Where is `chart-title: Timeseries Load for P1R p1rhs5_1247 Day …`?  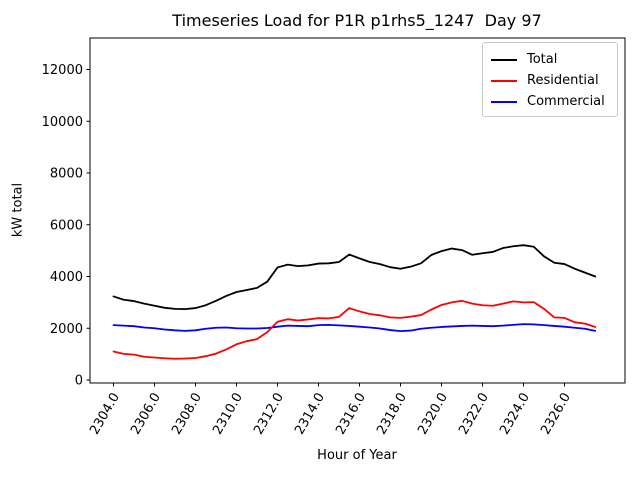
chart-title: Timeseries Load for P1R p1rhs5_1247 Day … is located at coordinates (357, 20).